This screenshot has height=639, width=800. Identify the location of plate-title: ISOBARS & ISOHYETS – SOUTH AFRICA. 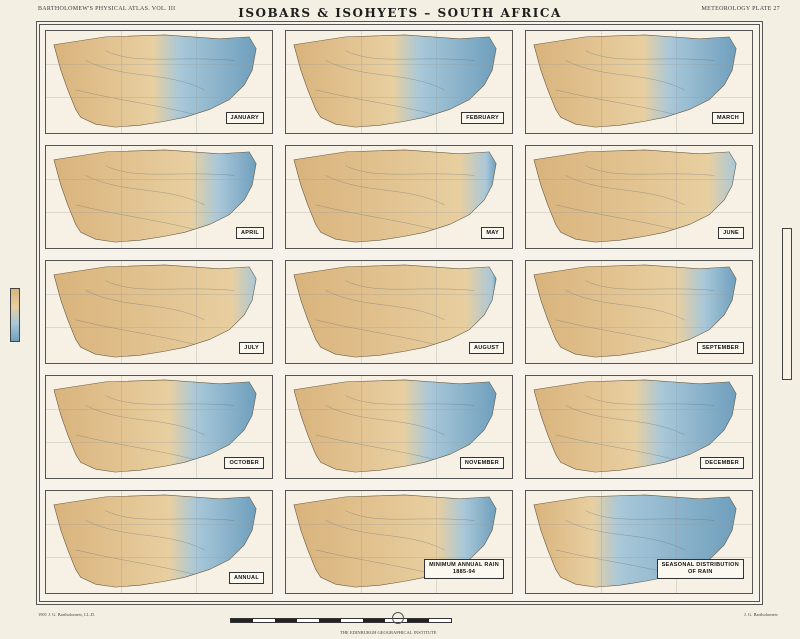
(400, 13).